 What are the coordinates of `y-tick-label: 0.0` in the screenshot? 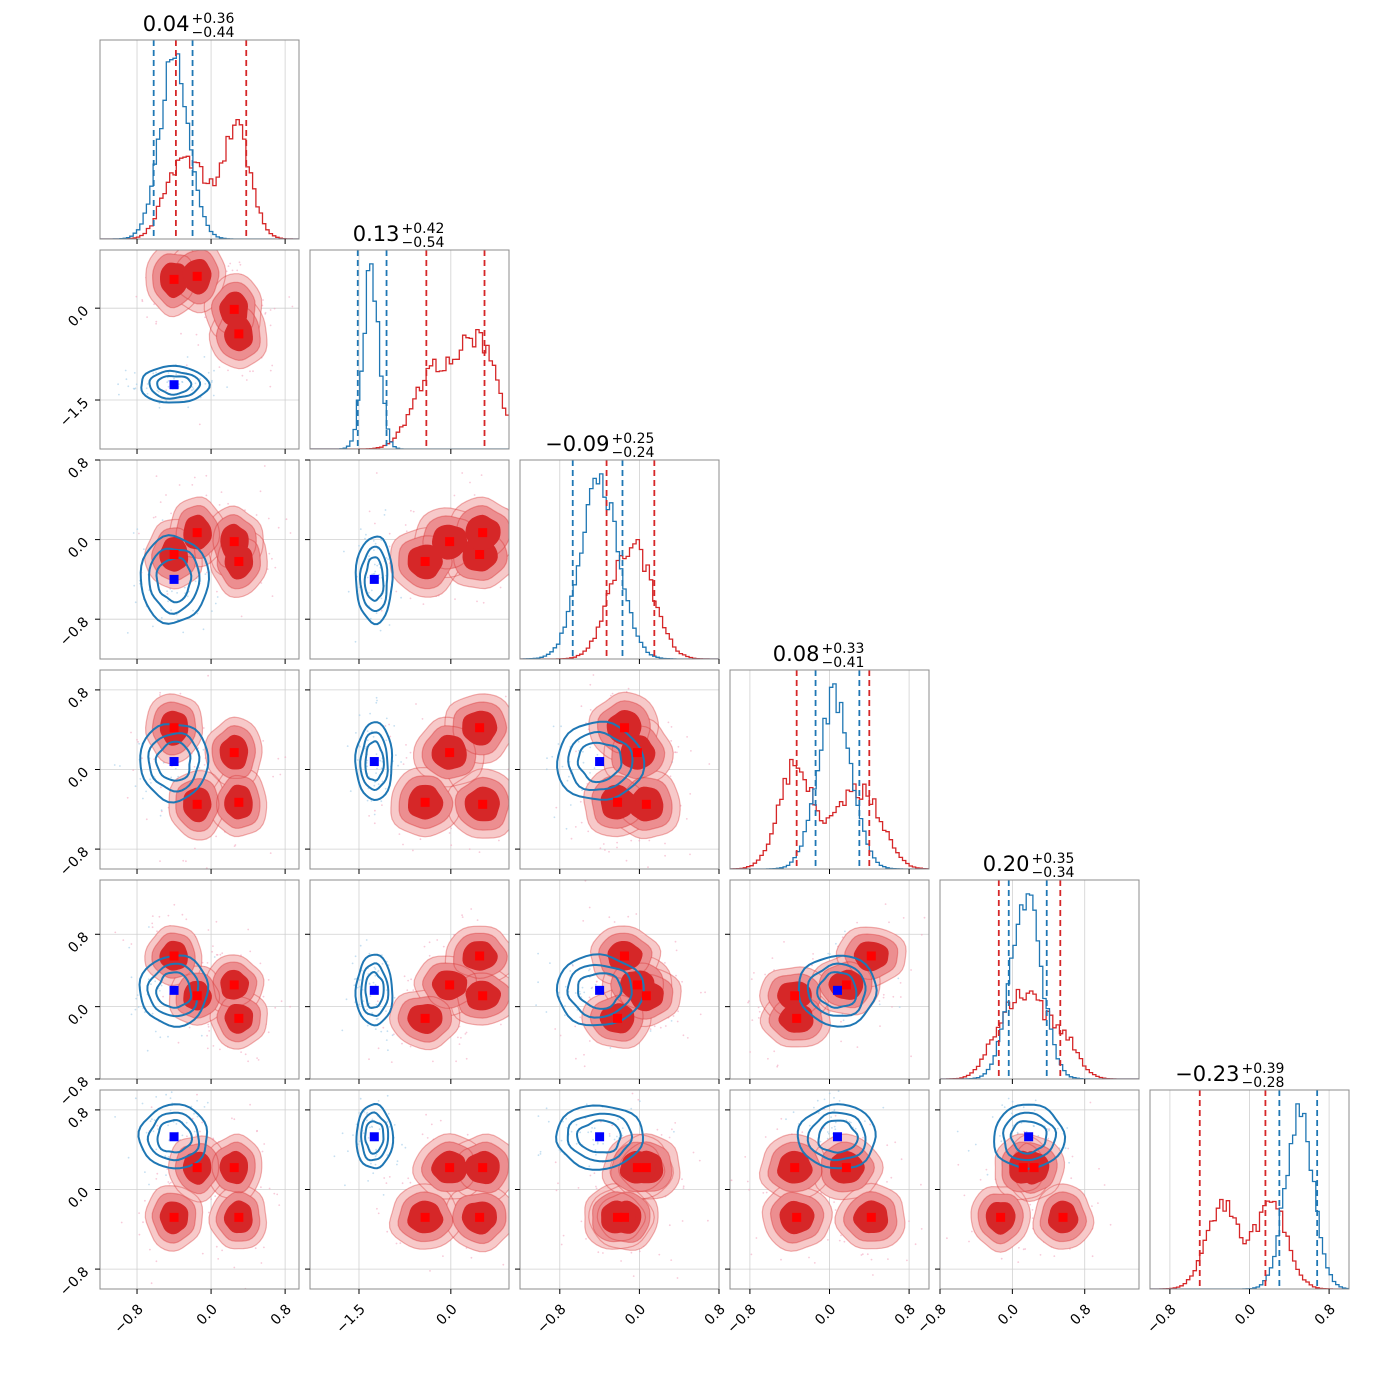 It's located at (78, 777).